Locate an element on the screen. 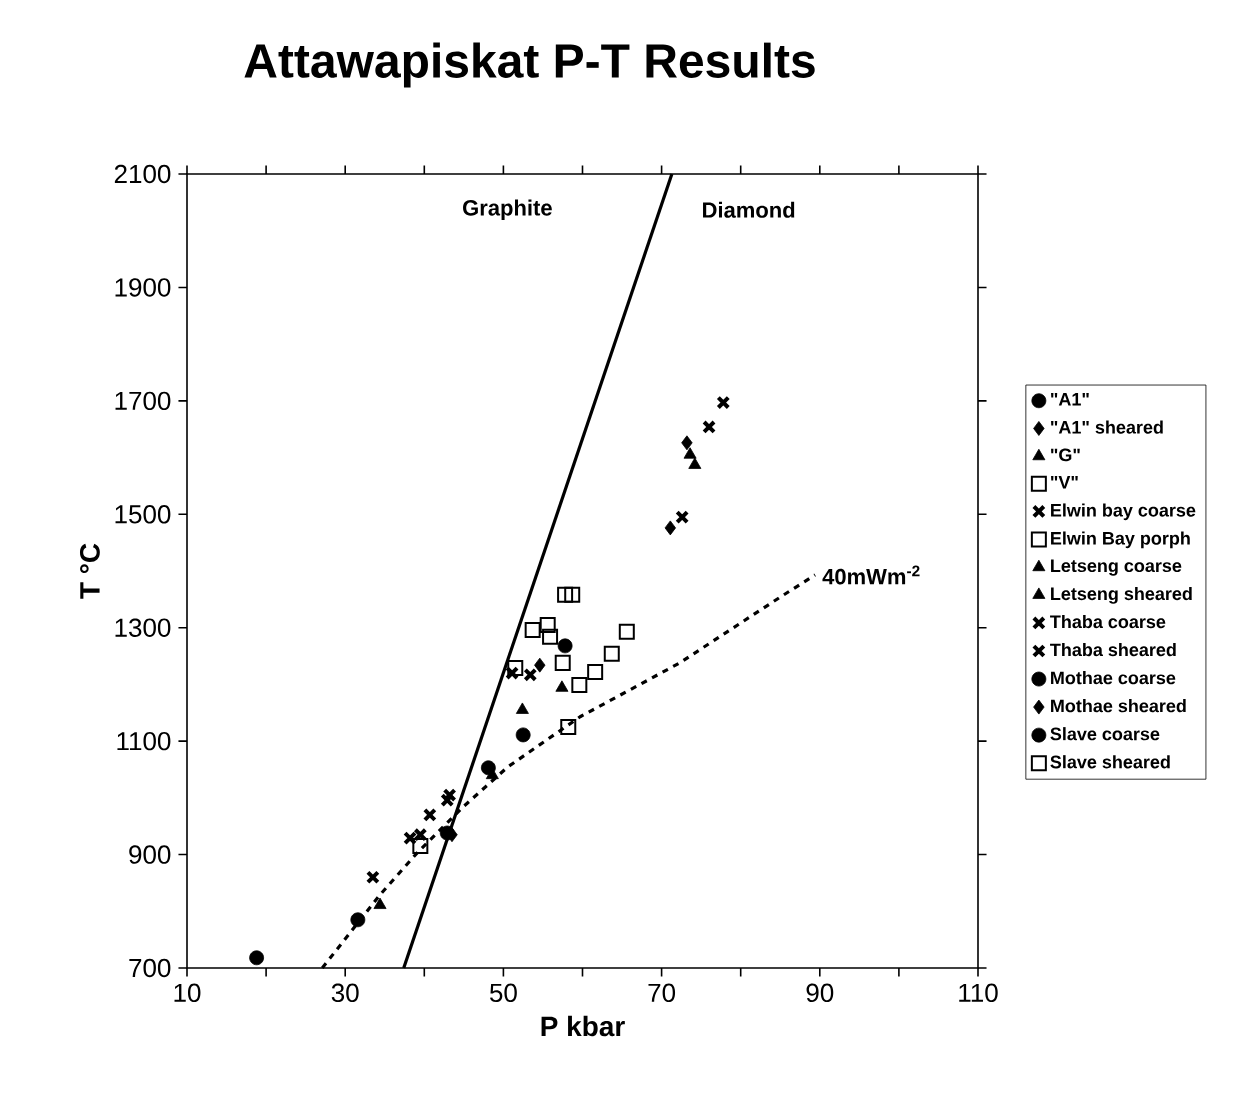 The height and width of the screenshot is (1116, 1239). x-tick-label: 110 is located at coordinates (978, 993).